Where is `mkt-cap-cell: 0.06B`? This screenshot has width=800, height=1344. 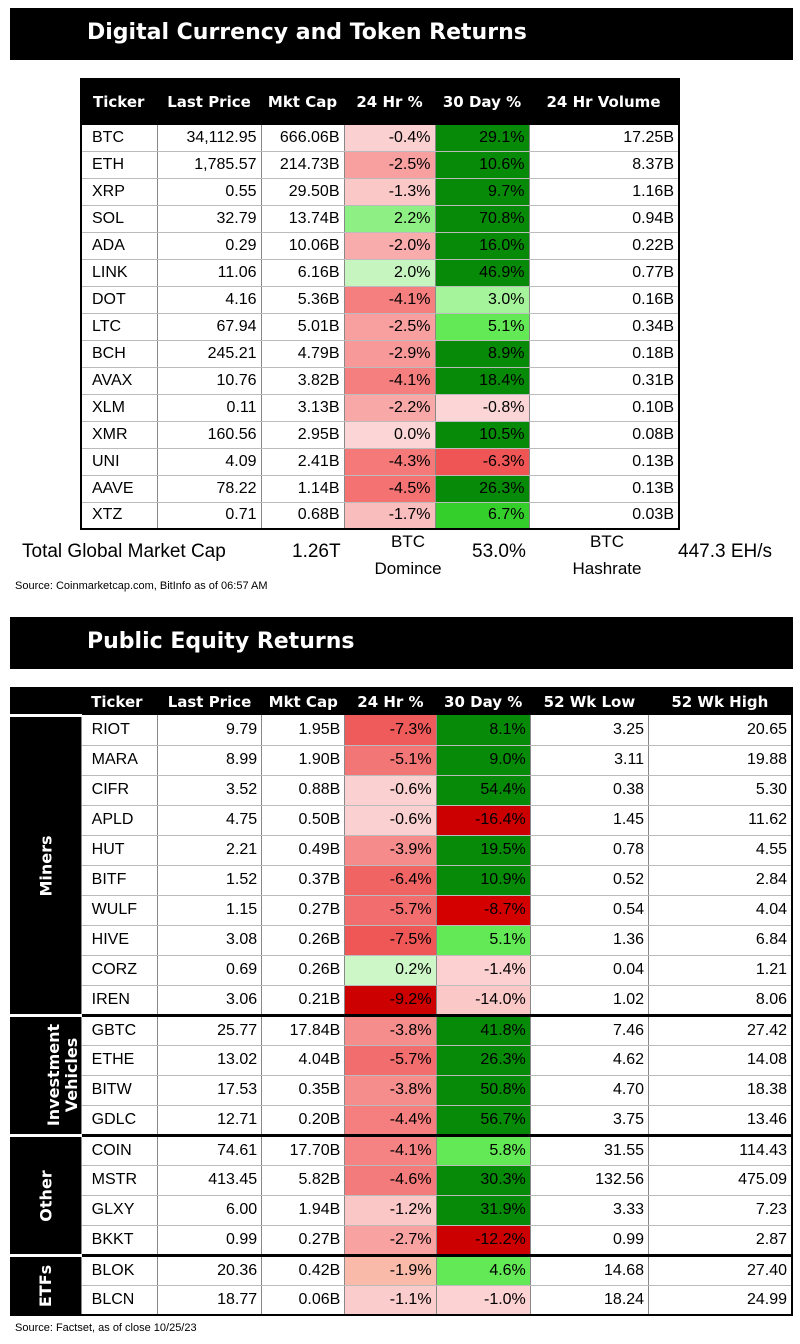 mkt-cap-cell: 0.06B is located at coordinates (303, 1300).